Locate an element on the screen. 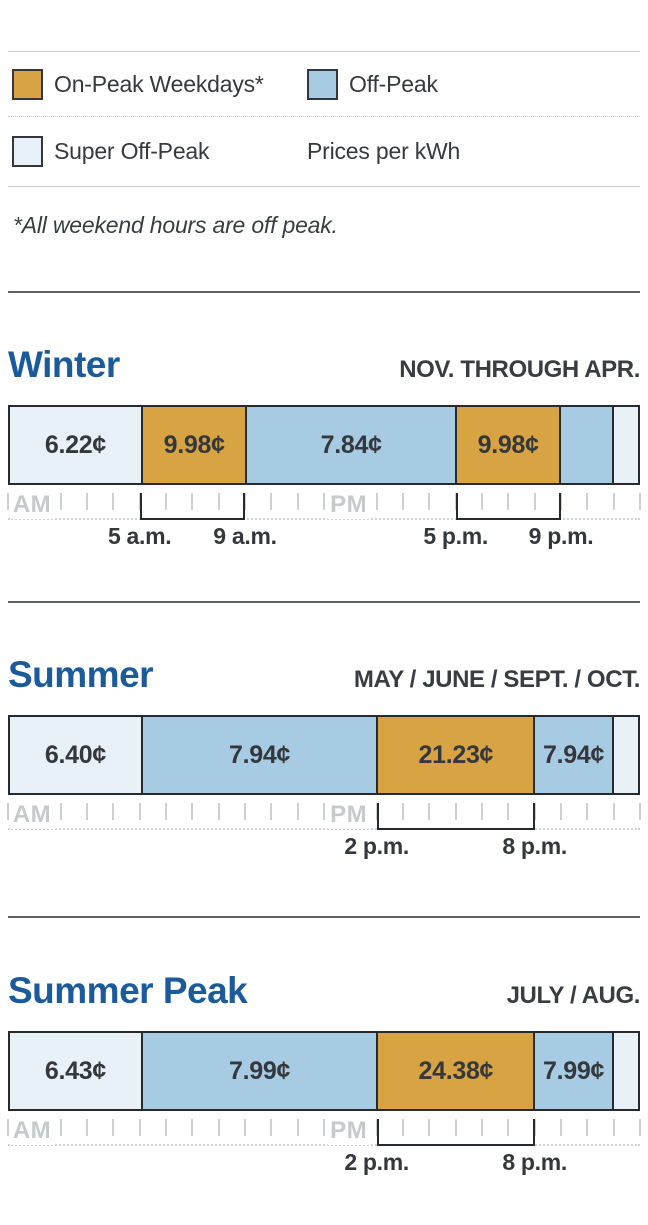 The width and height of the screenshot is (648, 1225). time-labels-summer: 2 p.m. 8 p.m. is located at coordinates (324, 846).